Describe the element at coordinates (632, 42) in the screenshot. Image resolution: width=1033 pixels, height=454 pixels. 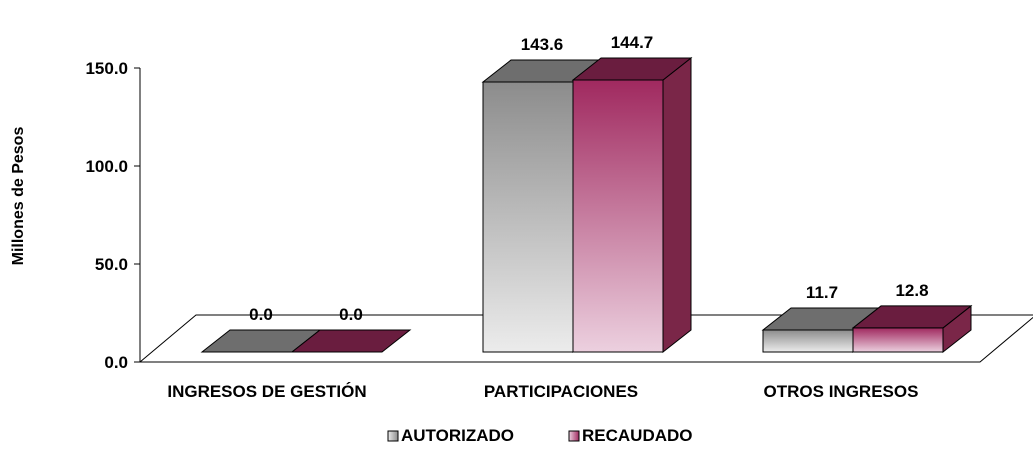
I see `data-label-recaudado-participaciones: 144.7` at that location.